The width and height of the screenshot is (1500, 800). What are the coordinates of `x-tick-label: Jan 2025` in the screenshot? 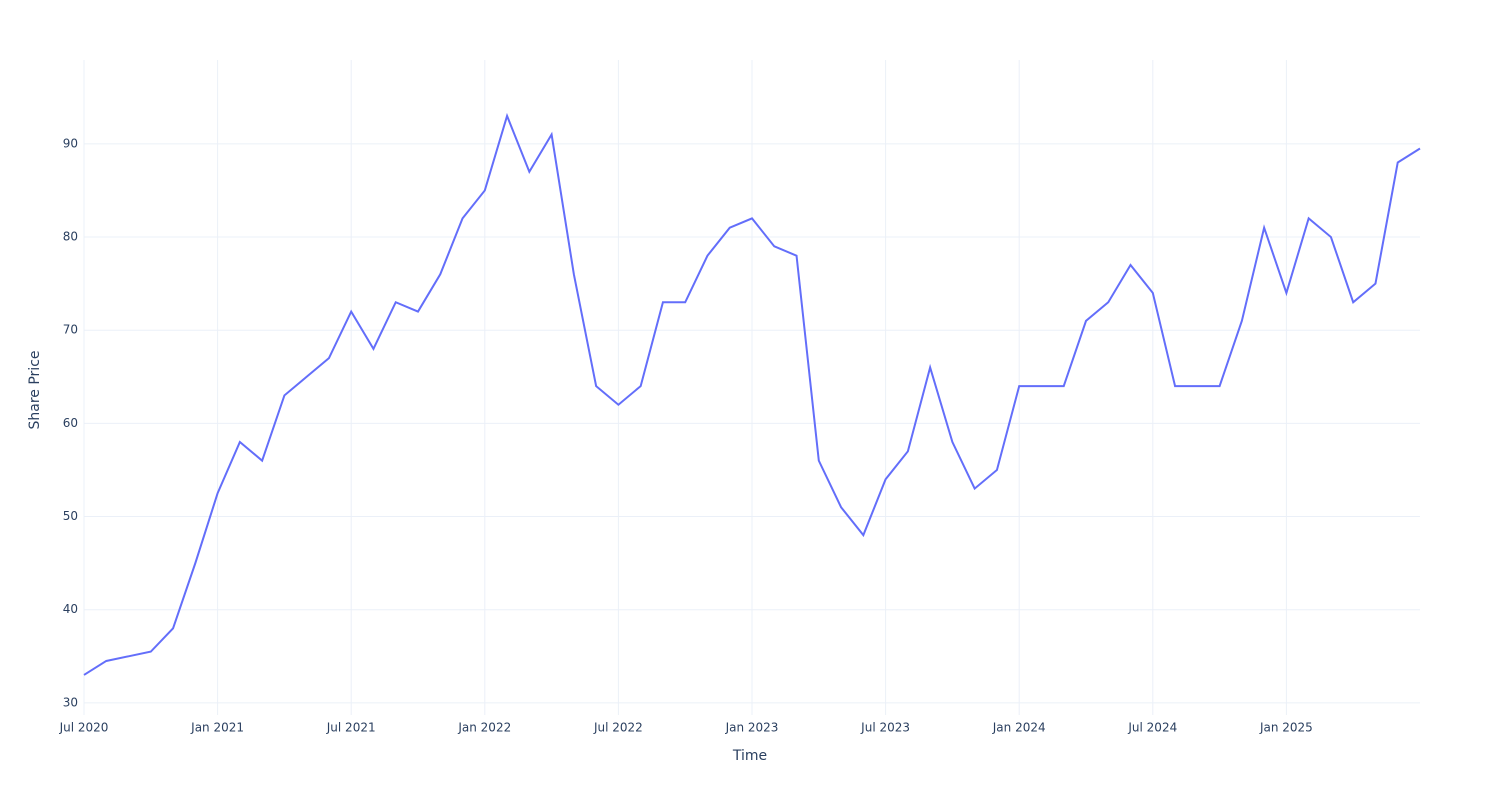 It's located at (1286, 728).